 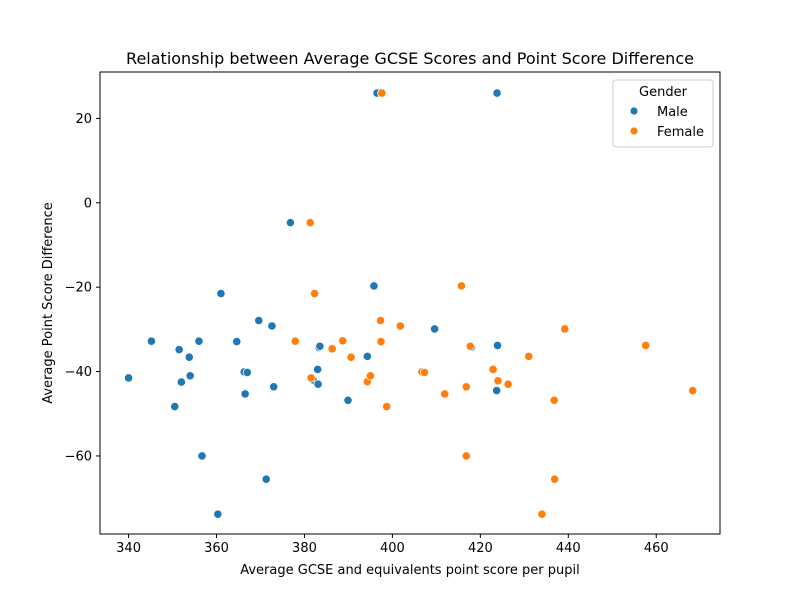 What do you see at coordinates (663, 92) in the screenshot?
I see `legend-title: Gender` at bounding box center [663, 92].